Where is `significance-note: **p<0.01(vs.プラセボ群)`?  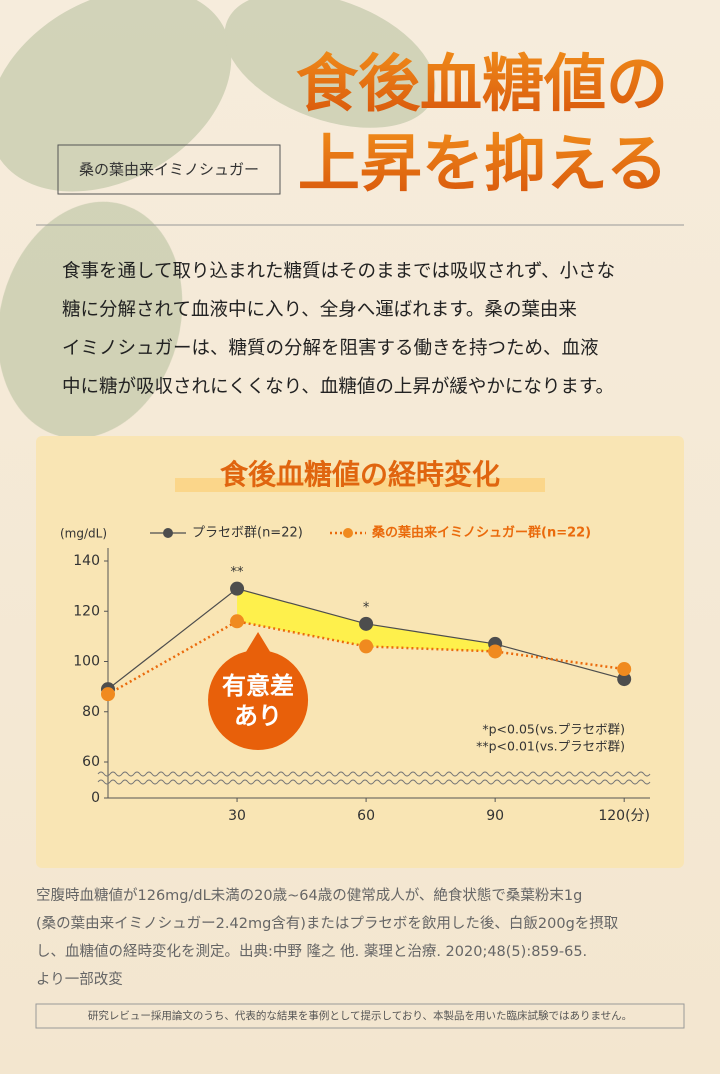 significance-note: **p<0.01(vs.プラセボ群) is located at coordinates (550, 746).